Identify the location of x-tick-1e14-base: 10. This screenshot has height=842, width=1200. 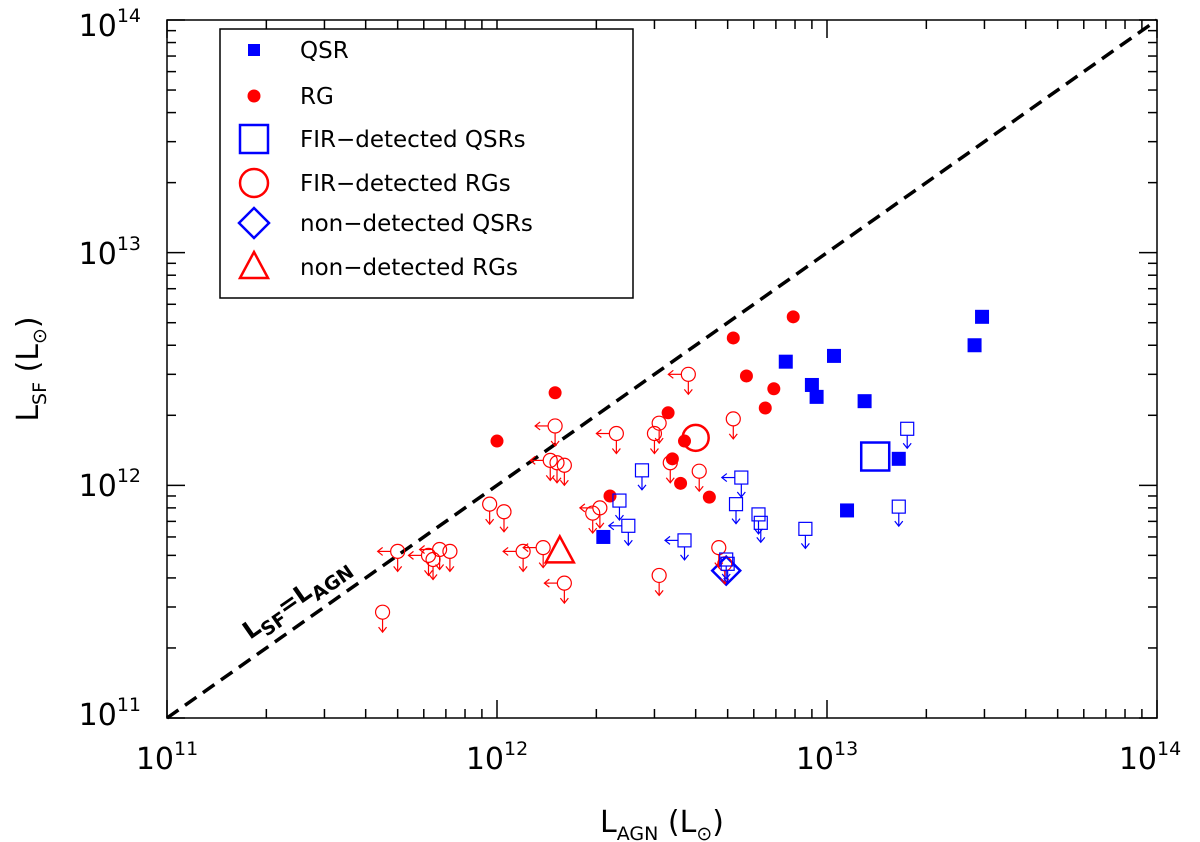
(1138, 759).